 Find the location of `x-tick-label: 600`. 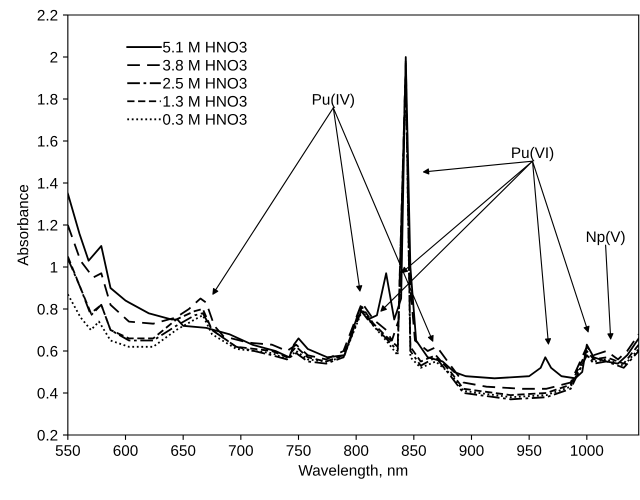

x-tick-label: 600 is located at coordinates (126, 450).